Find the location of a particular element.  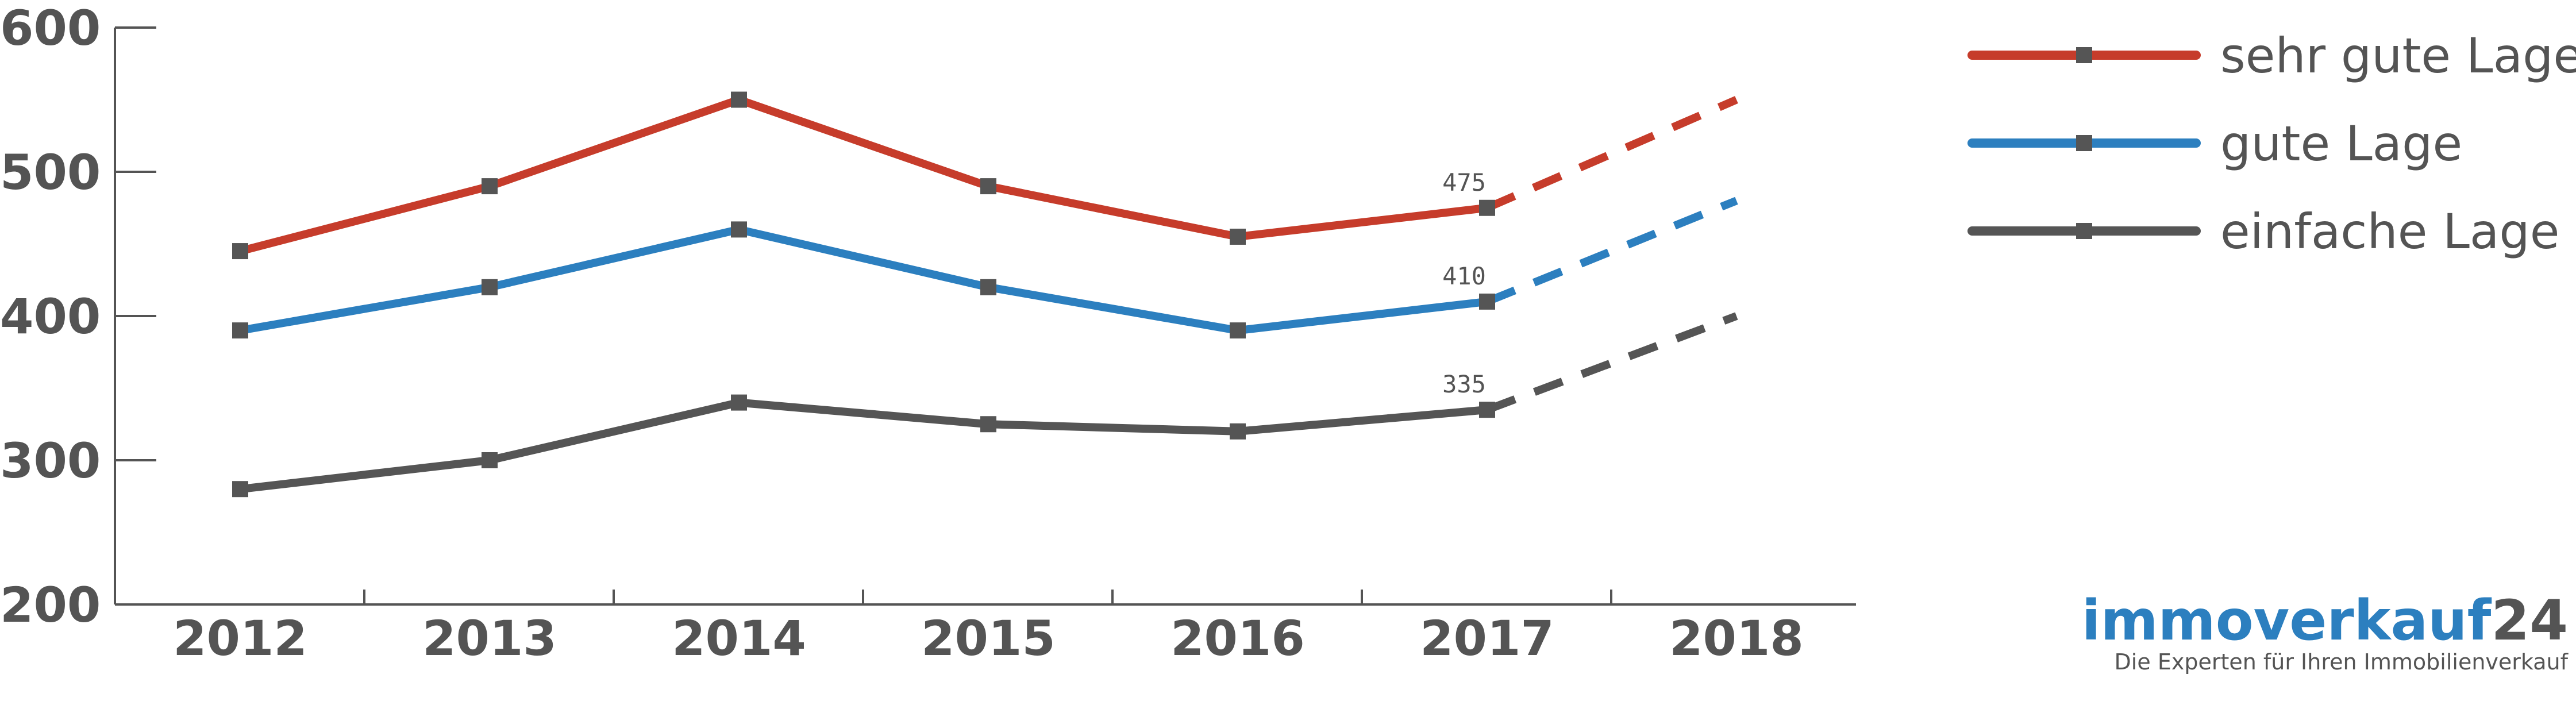

x-tick-label: 2016 is located at coordinates (1237, 638).